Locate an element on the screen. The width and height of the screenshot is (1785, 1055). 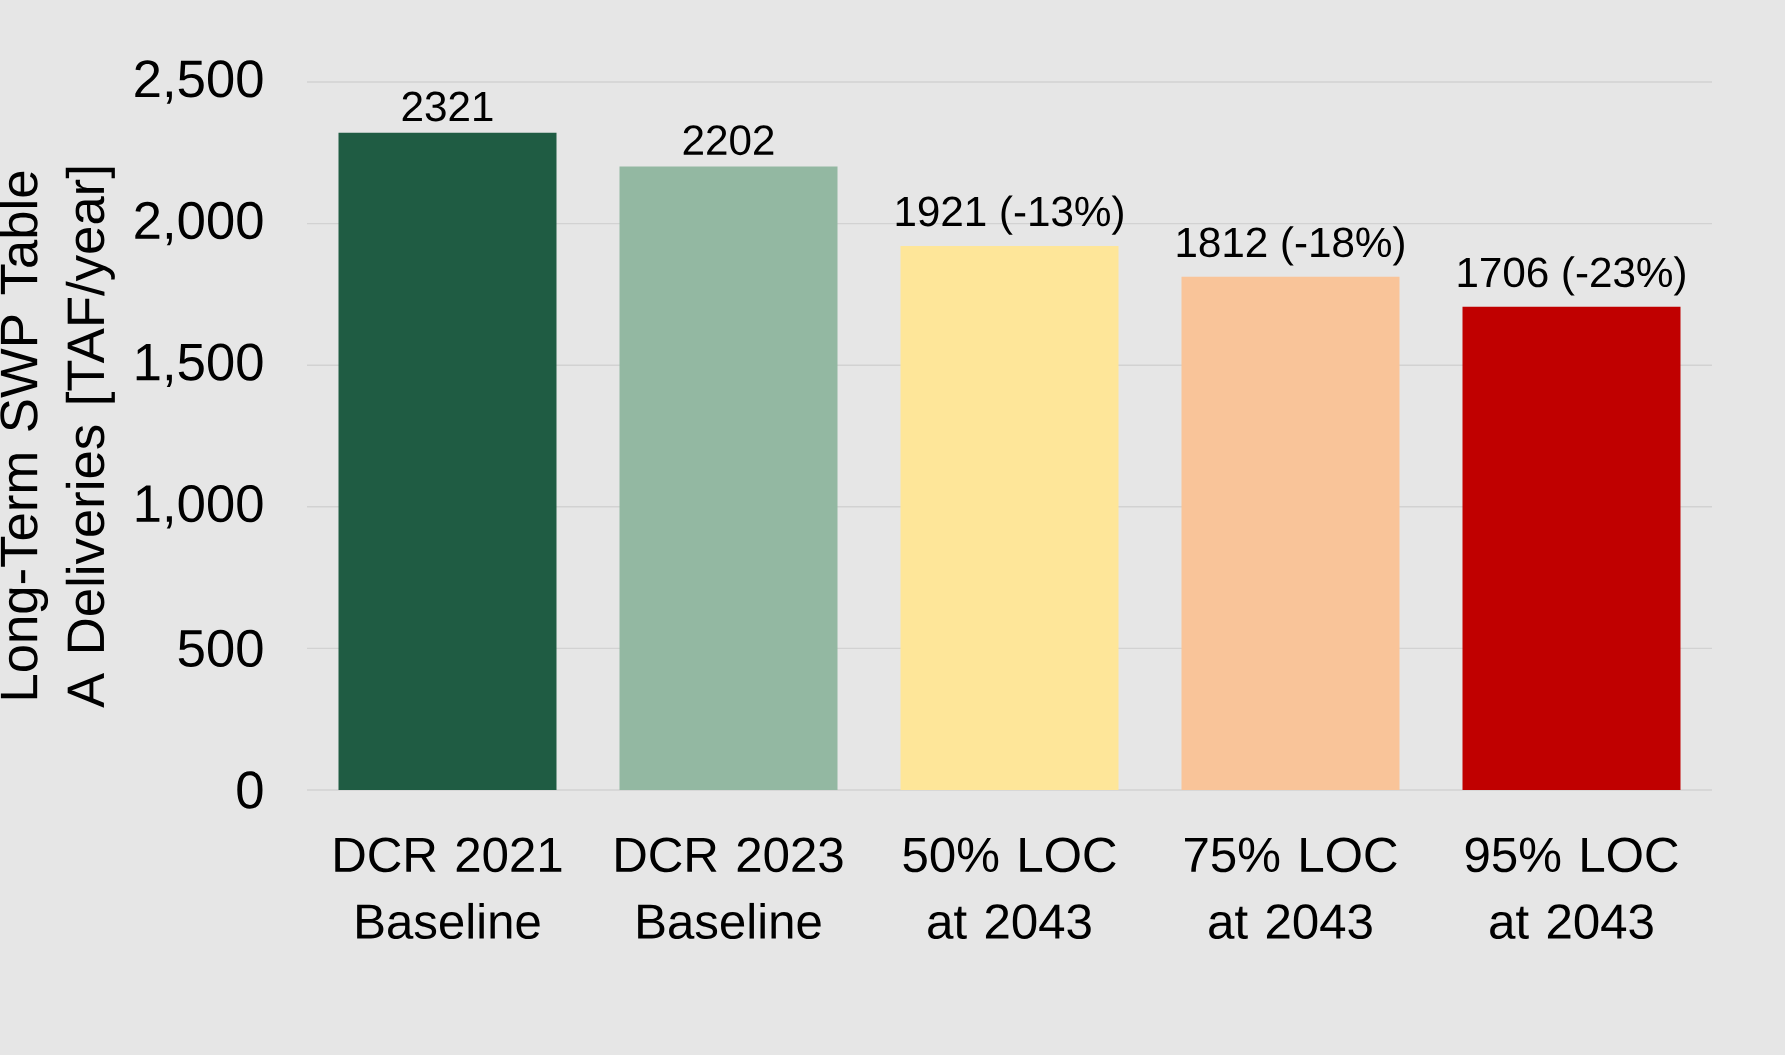
data-label: 2321 is located at coordinates (447, 106).